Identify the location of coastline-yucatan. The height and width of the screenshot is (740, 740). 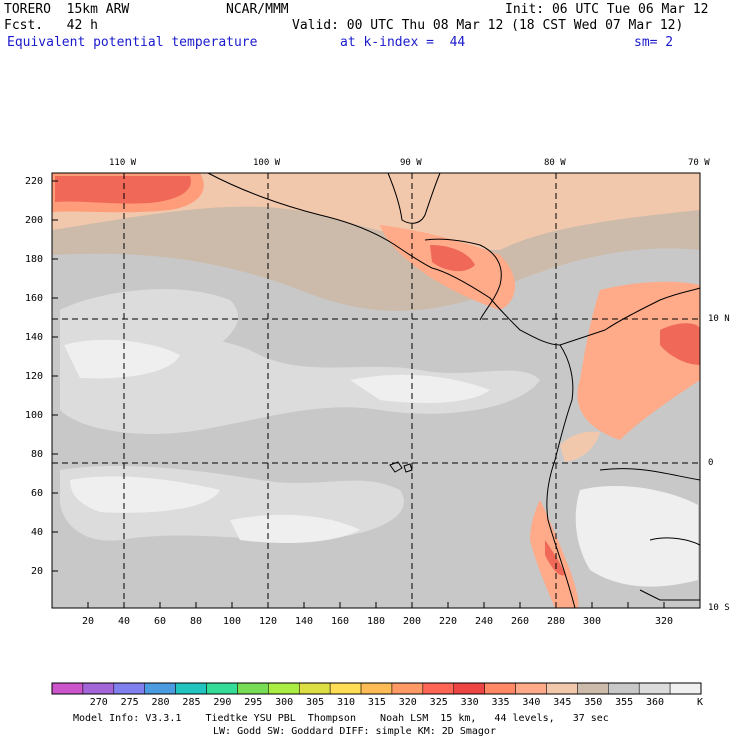
(414, 198).